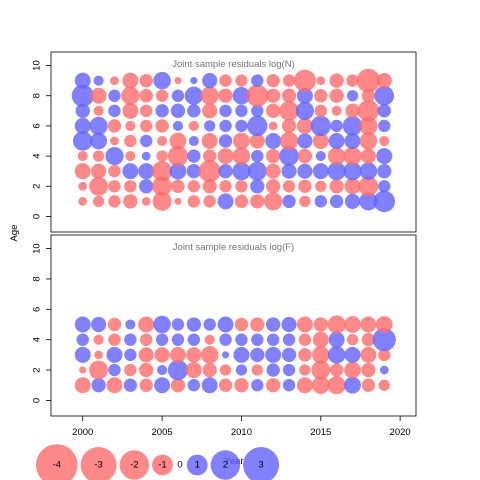 The width and height of the screenshot is (480, 480). I want to click on y-tick-label: 8, so click(37, 95).